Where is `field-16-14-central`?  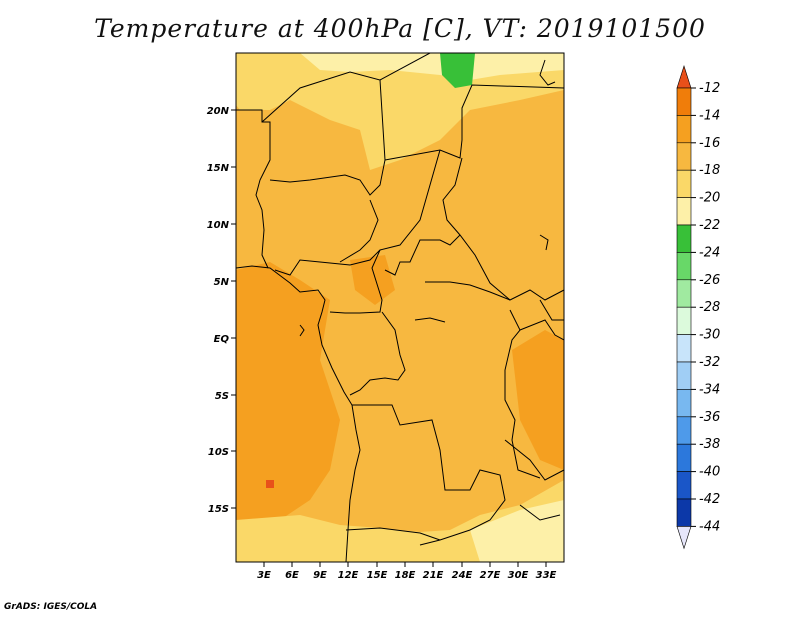
field-16-14-central is located at coordinates (372, 280).